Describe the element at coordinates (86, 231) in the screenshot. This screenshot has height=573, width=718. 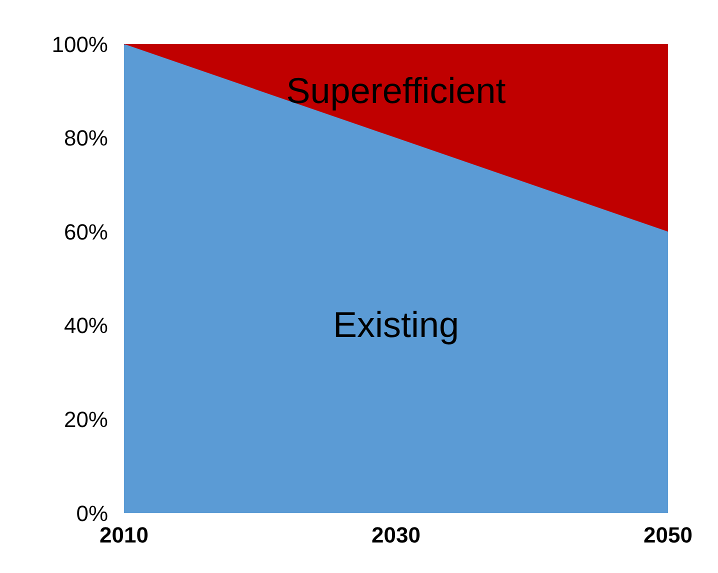
I see `y-tick-label: 60%` at that location.